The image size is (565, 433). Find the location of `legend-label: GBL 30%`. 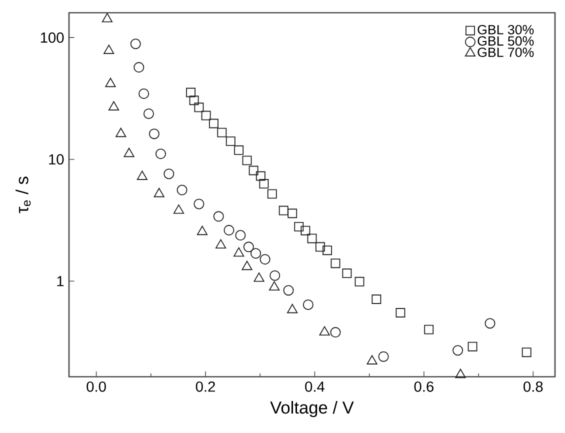

legend-label: GBL 30% is located at coordinates (506, 29).